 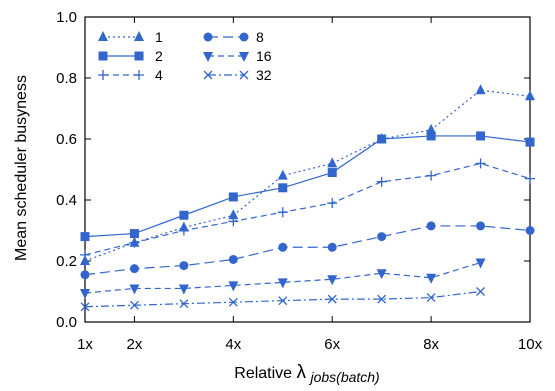 I want to click on legend-item: 2, so click(x=130, y=56).